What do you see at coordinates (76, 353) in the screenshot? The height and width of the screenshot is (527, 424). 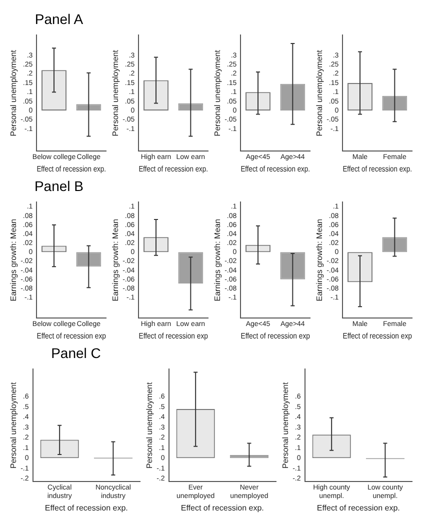 I see `chart-title: Panel C` at bounding box center [76, 353].